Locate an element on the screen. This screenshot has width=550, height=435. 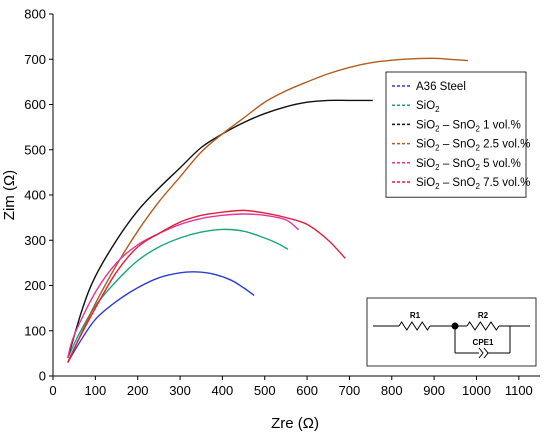
x-tick-label: 400 is located at coordinates (223, 390).